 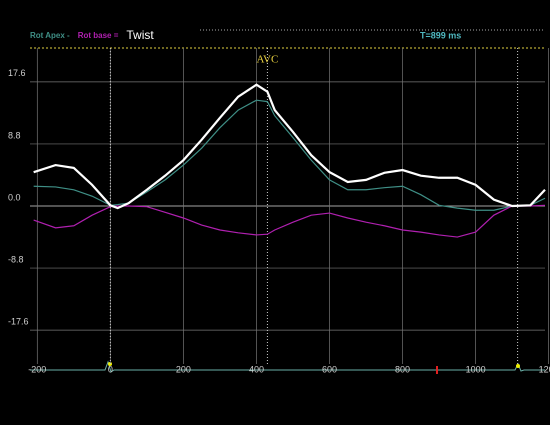 I want to click on legend-label: Twist, so click(x=140, y=35).